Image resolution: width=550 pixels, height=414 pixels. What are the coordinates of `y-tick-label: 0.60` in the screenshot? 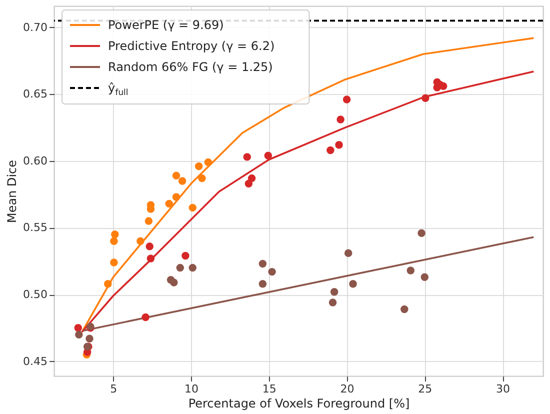 It's located at (35, 161).